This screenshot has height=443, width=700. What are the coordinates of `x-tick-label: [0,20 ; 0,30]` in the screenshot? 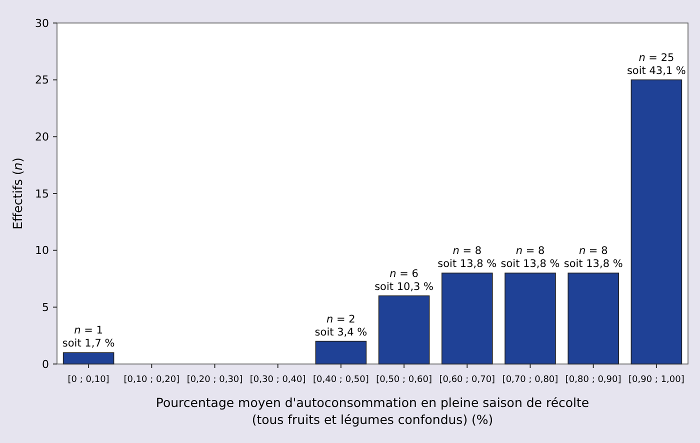 It's located at (214, 380).